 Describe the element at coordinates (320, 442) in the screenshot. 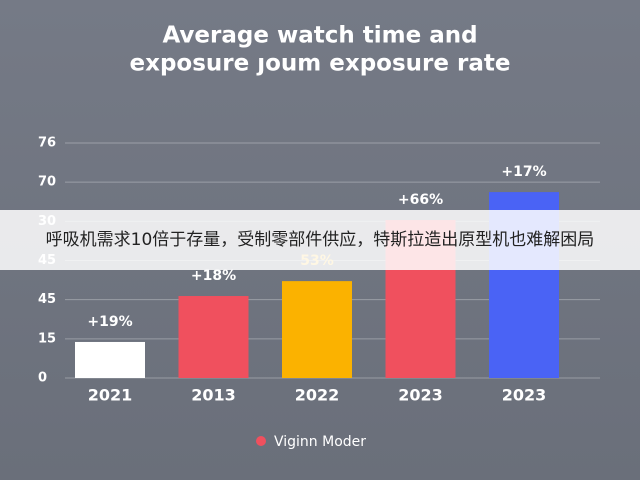

I see `legend-label: Viginn Moder` at that location.